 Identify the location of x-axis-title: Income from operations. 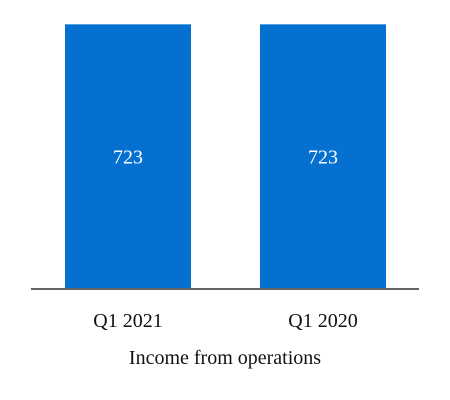
(225, 358).